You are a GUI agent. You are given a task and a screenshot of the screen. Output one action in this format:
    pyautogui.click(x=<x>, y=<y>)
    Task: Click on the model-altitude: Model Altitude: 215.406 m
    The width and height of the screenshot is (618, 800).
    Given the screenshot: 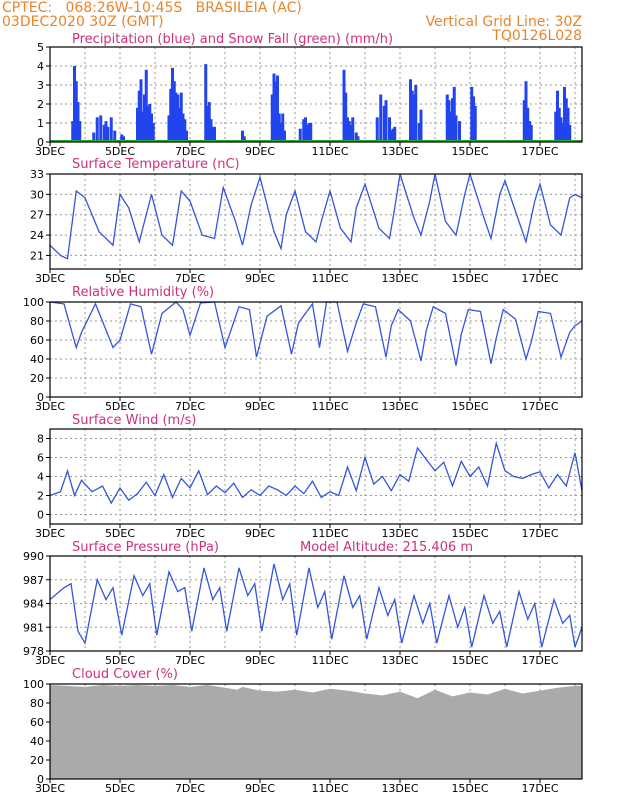 What is the action you would take?
    pyautogui.click(x=386, y=547)
    